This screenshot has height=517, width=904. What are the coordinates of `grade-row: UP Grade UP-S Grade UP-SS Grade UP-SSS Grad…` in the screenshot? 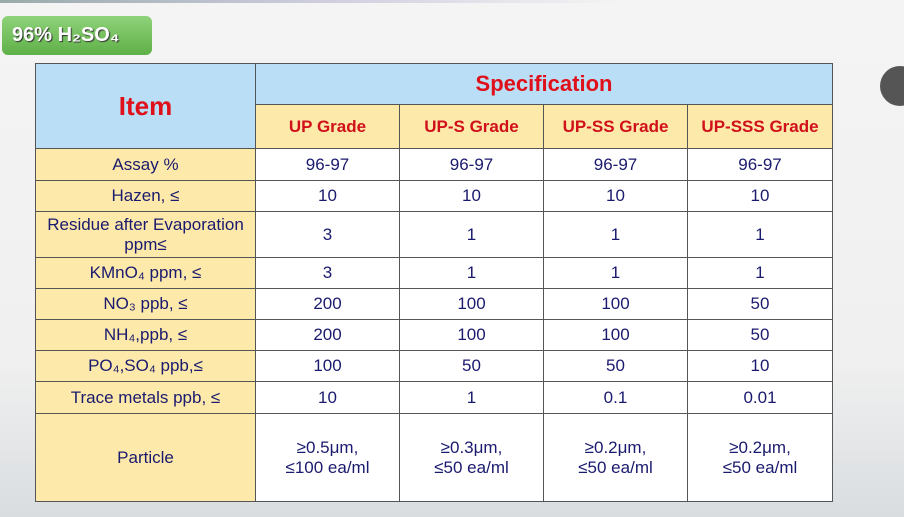 It's located at (434, 126).